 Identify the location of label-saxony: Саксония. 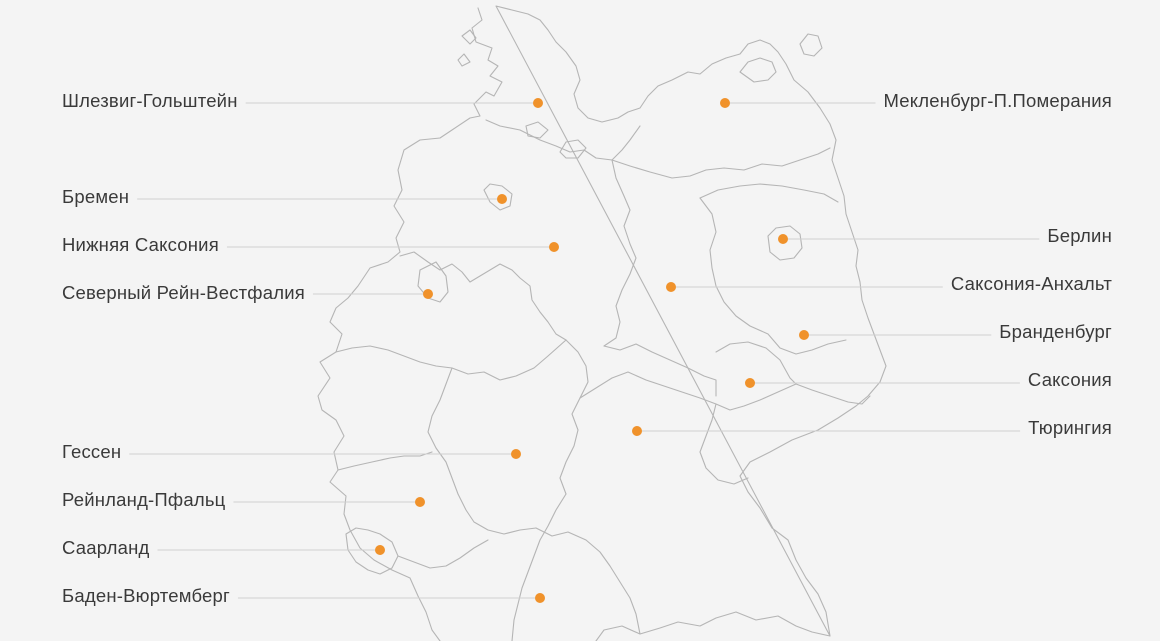
(1069, 379).